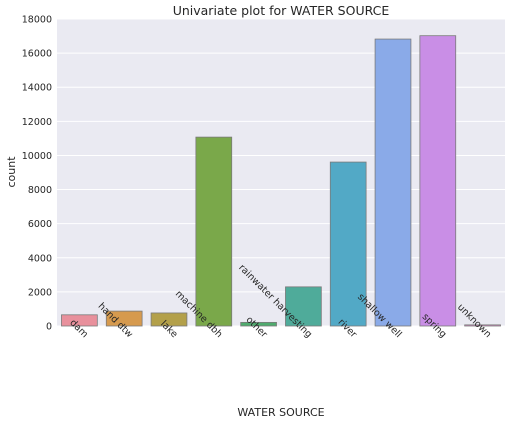  What do you see at coordinates (37, 20) in the screenshot?
I see `y-tick-label: 18000` at bounding box center [37, 20].